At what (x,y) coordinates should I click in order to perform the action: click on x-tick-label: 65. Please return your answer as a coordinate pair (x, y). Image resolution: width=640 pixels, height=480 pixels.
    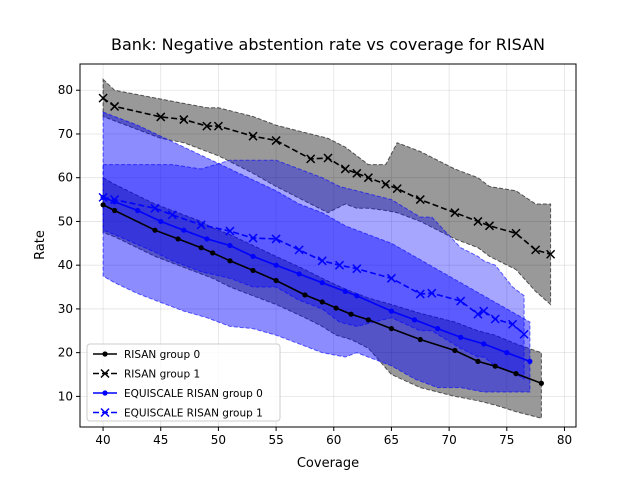
    Looking at the image, I should click on (391, 440).